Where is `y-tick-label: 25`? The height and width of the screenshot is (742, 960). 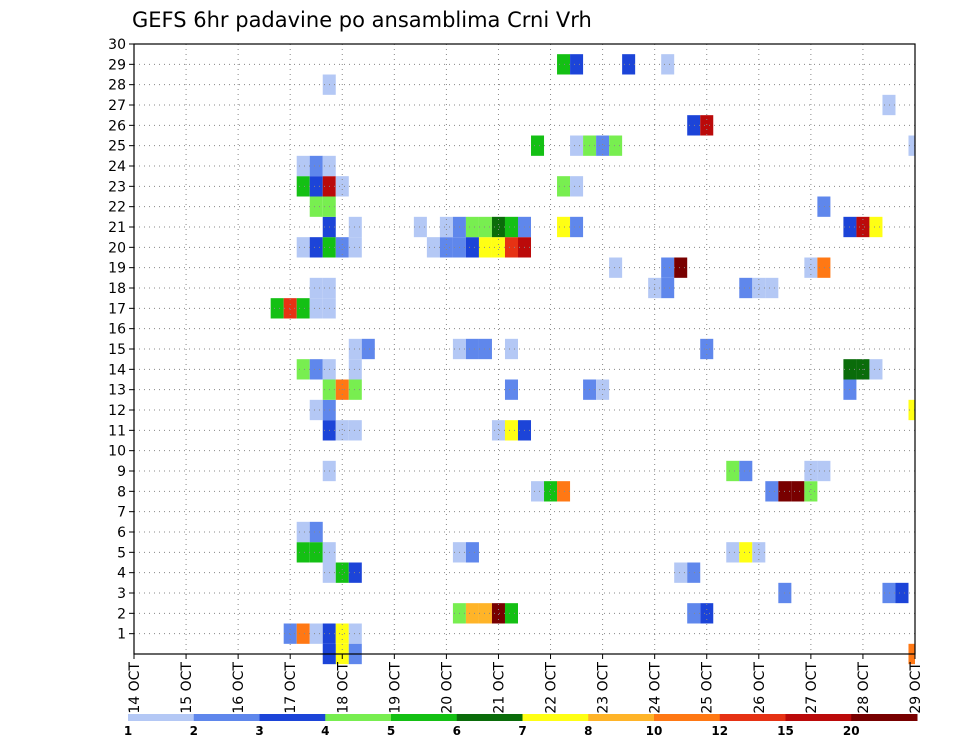
y-tick-label: 25 is located at coordinates (117, 147).